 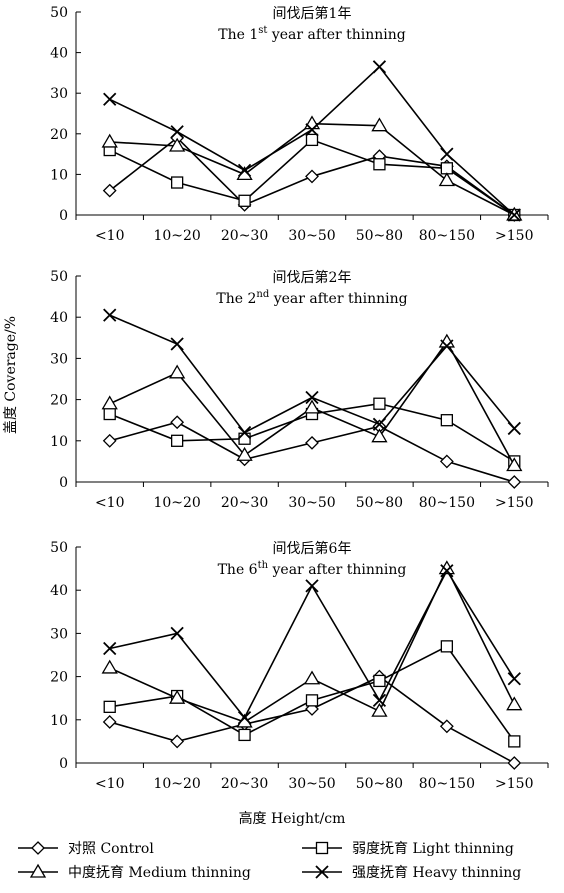 I want to click on legend-item-square: 弱度抚育 Light thinning, so click(x=408, y=849).